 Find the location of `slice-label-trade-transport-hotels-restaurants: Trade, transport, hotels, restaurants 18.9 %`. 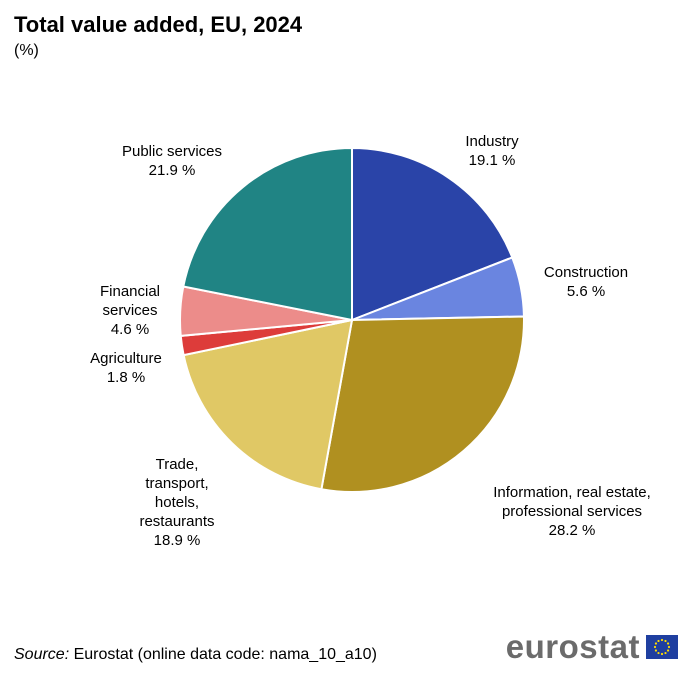

slice-label-trade-transport-hotels-restaurants: Trade, transport, hotels, restaurants 18.9 % is located at coordinates (176, 502).